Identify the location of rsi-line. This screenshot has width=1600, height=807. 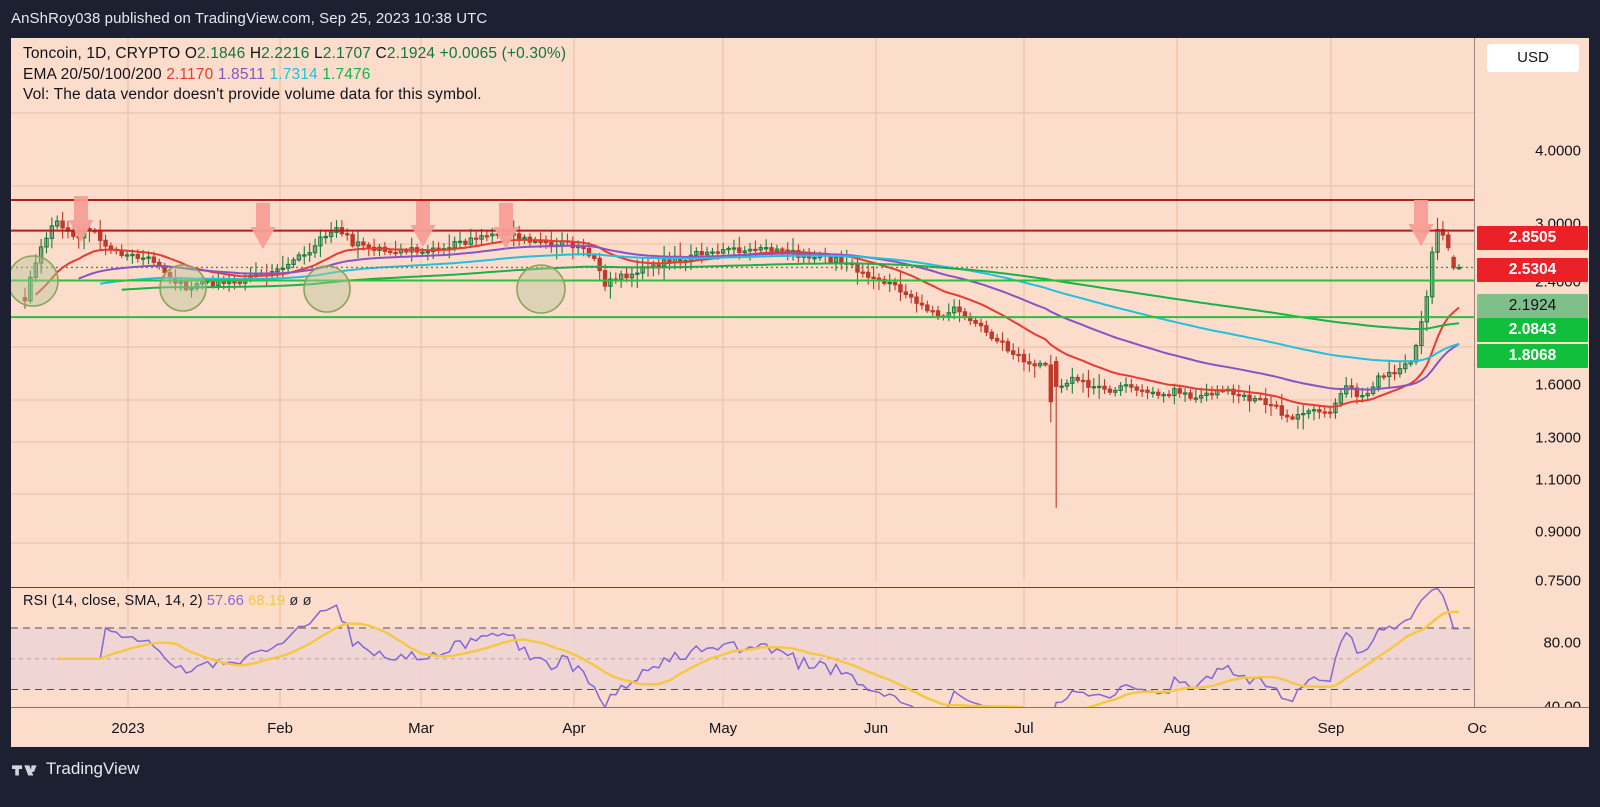
(758, 647).